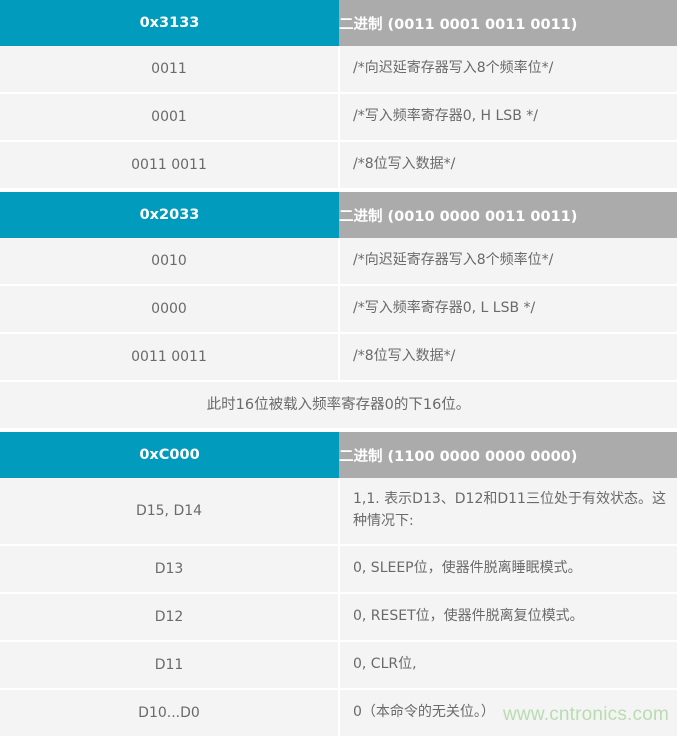 The width and height of the screenshot is (677, 736). What do you see at coordinates (169, 215) in the screenshot?
I see `table-header-command-code: 0x2033` at bounding box center [169, 215].